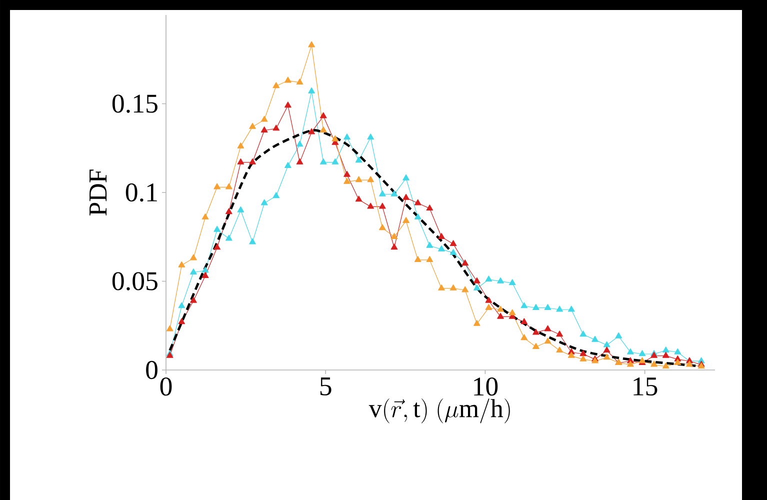  What do you see at coordinates (135, 103) in the screenshot?
I see `y-tick-label: 0.15` at bounding box center [135, 103].